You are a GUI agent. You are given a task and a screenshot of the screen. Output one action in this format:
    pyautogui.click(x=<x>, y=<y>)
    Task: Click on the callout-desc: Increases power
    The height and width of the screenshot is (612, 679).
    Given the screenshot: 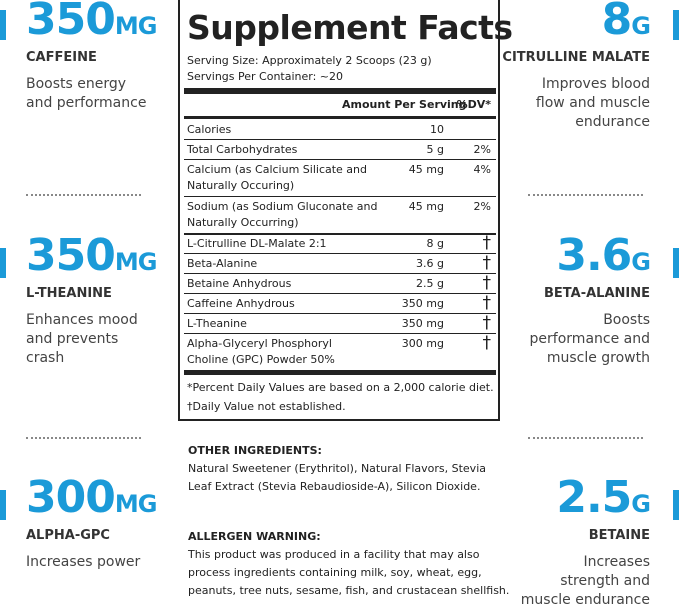 What is the action you would take?
    pyautogui.click(x=83, y=562)
    